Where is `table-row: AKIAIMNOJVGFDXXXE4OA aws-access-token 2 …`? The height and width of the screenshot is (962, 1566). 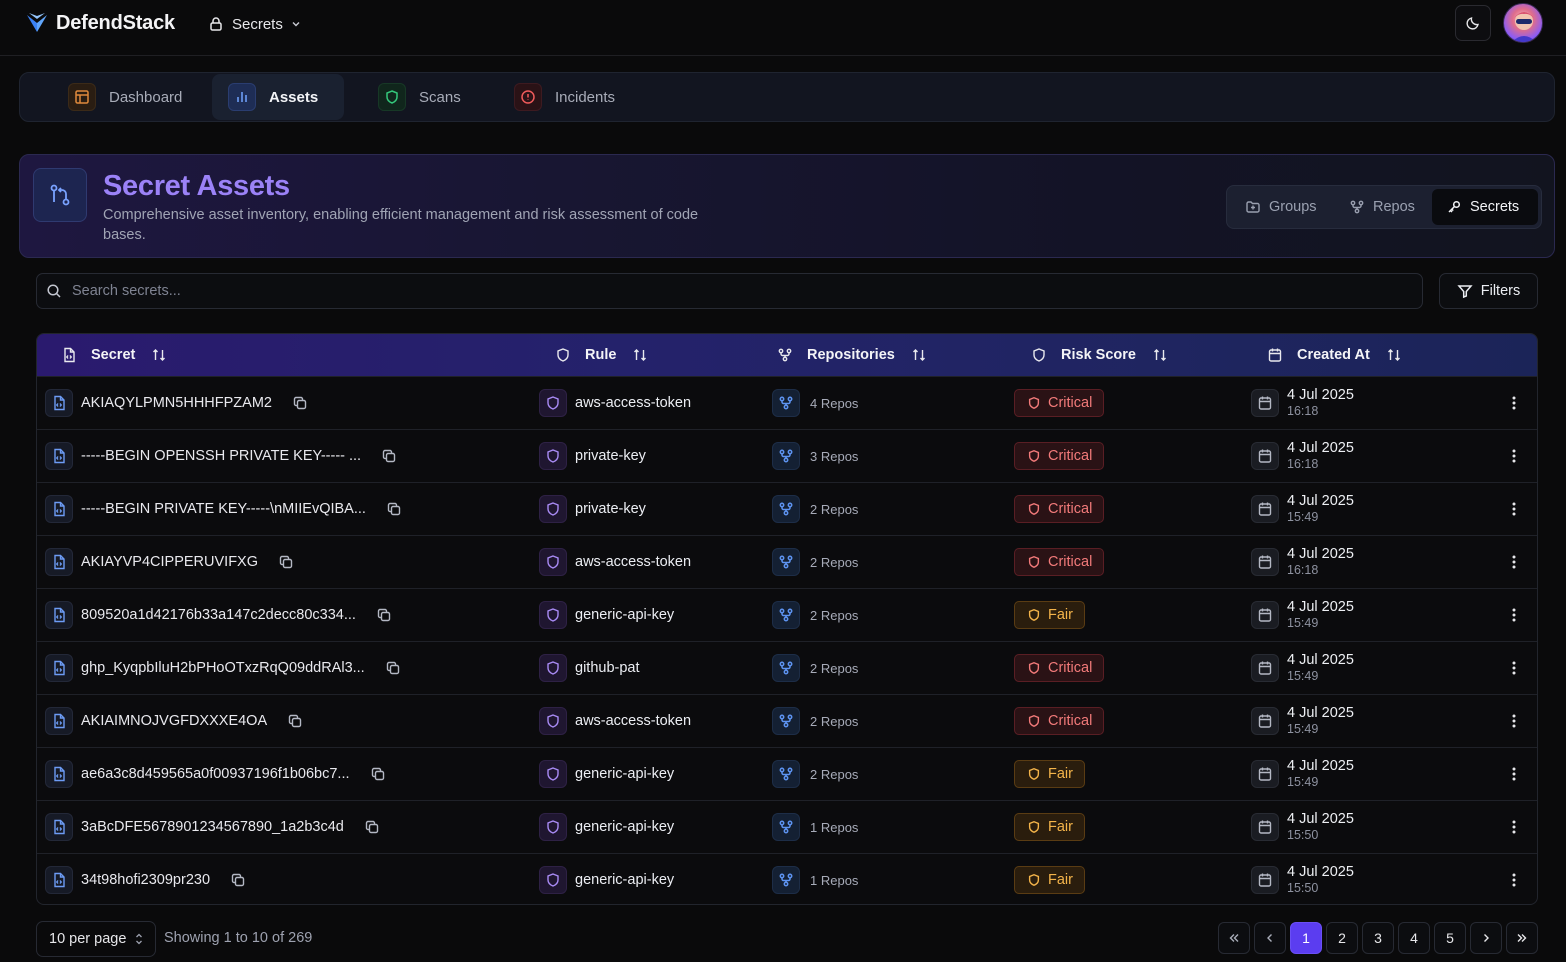 table-row: AKIAIMNOJVGFDXXXE4OA aws-access-token 2 … is located at coordinates (787, 720).